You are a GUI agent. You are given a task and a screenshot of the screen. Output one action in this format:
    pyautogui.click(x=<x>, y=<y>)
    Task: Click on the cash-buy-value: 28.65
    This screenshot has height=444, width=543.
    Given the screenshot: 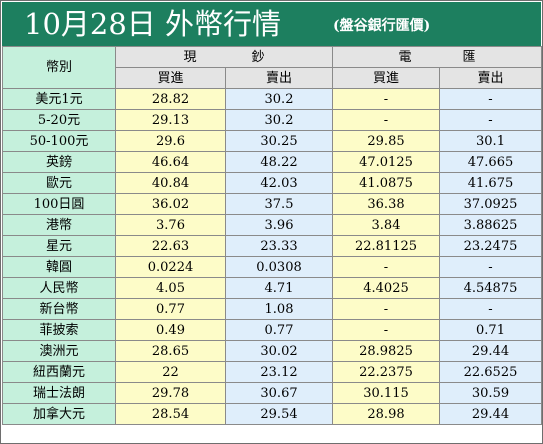 What is the action you would take?
    pyautogui.click(x=170, y=351)
    